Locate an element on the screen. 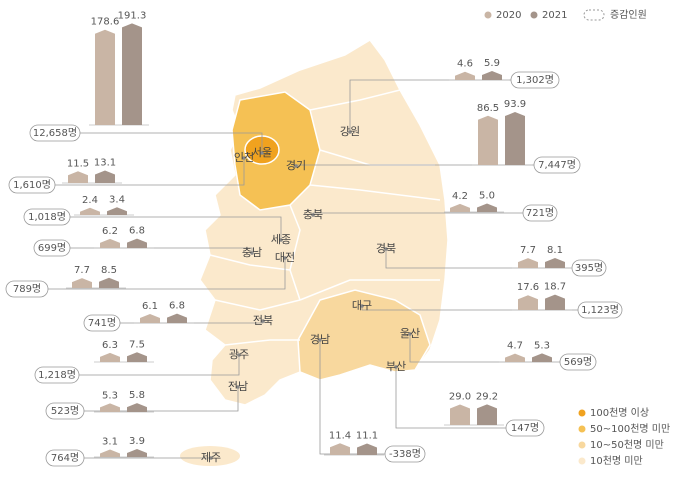 The height and width of the screenshot is (484, 673). region-label: 인천 is located at coordinates (244, 157).